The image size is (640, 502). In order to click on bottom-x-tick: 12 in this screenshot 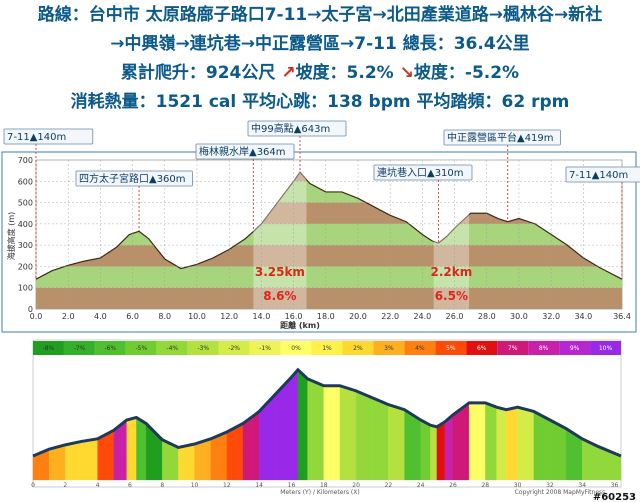, I will do `click(227, 485)`.